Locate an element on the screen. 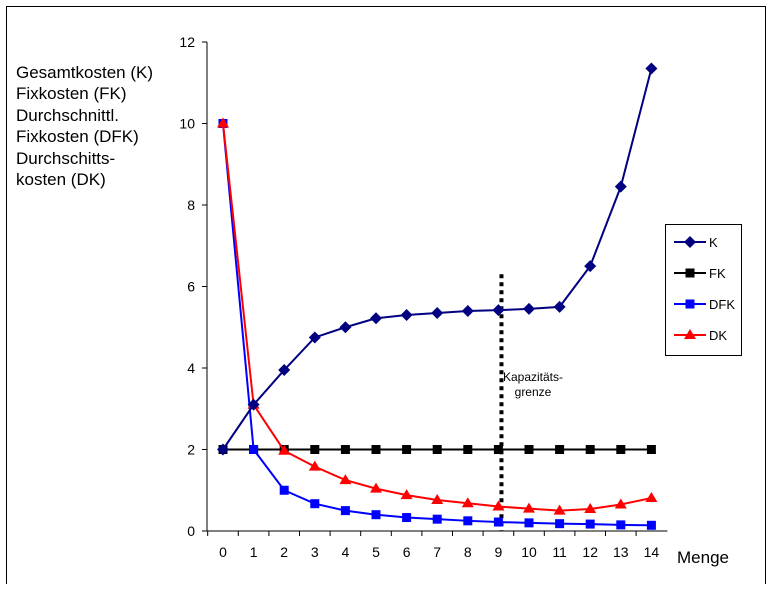 The height and width of the screenshot is (590, 772). y-axis-label-line: Gesamtkosten (K) is located at coordinates (84, 72).